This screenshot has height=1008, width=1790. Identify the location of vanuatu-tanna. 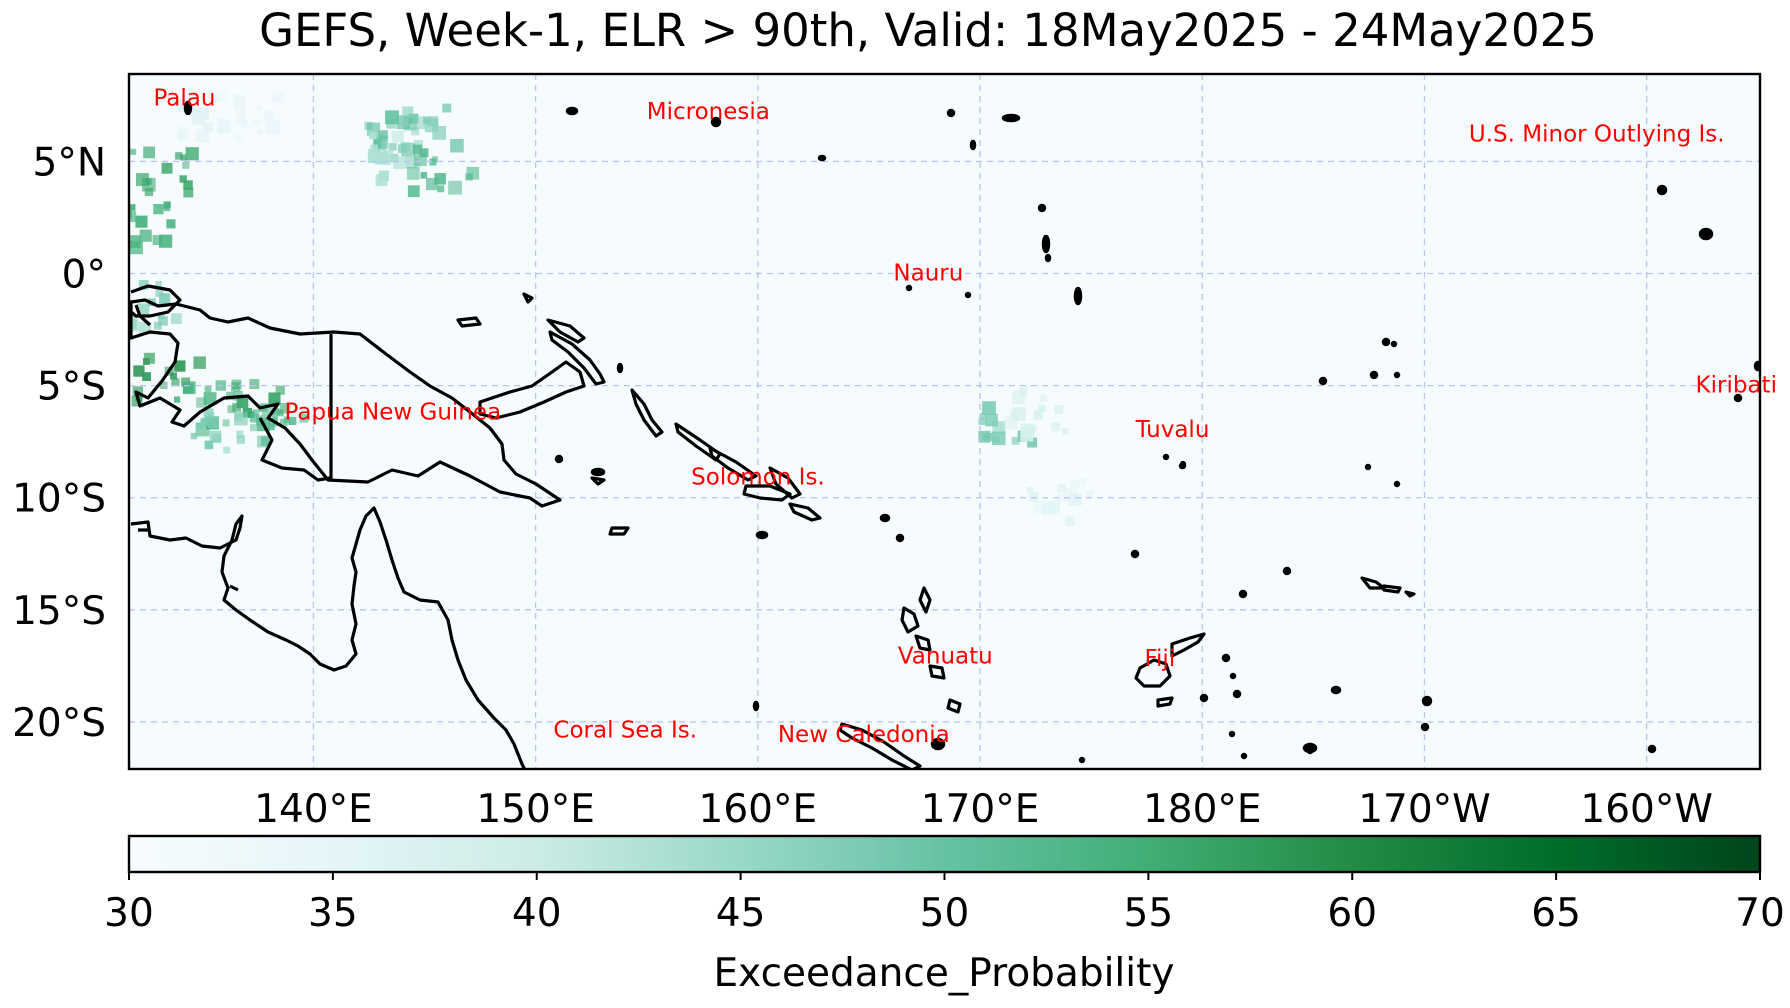
(954, 706).